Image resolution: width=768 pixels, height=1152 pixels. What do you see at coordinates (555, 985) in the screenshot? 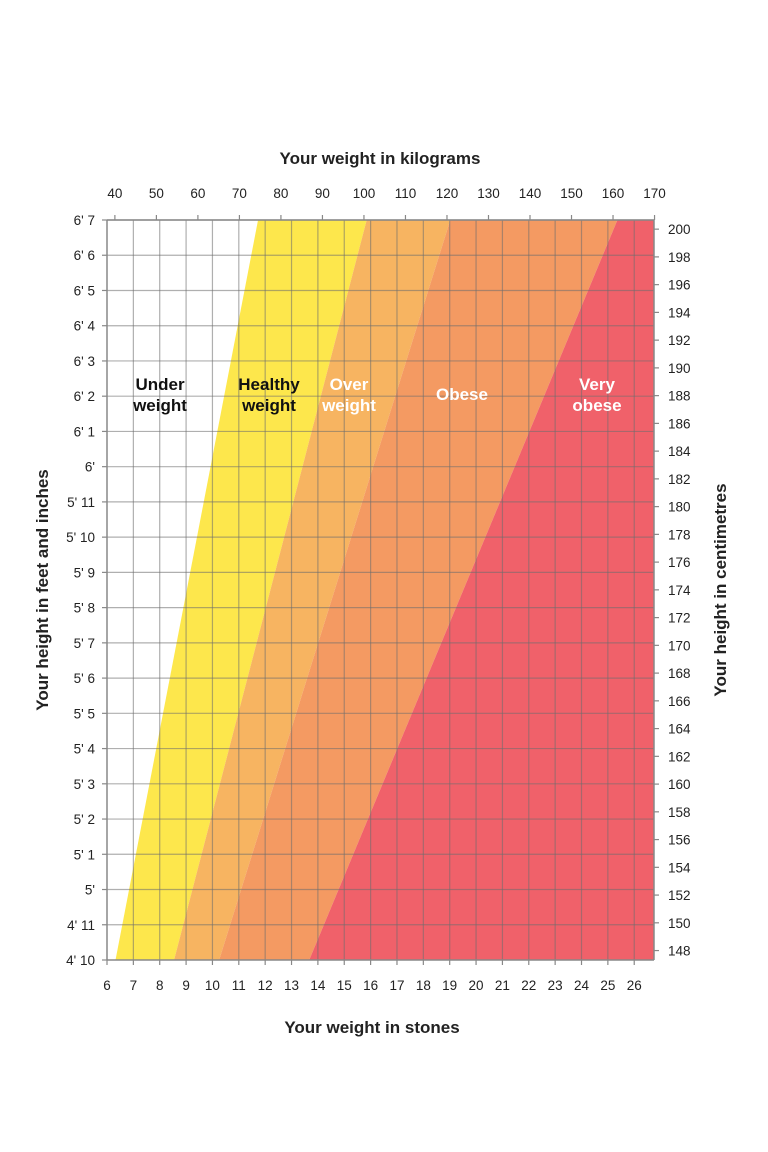
I see `stone-tick-label: 23` at bounding box center [555, 985].